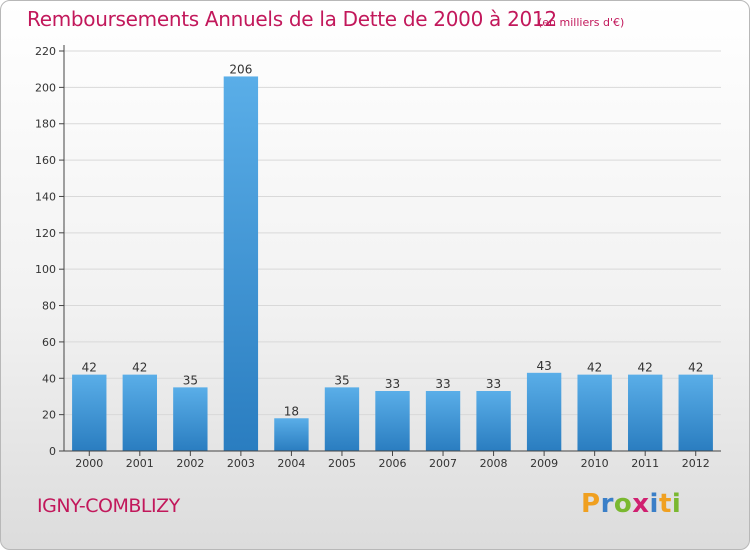 This screenshot has width=750, height=550. Describe the element at coordinates (443, 463) in the screenshot. I see `x-tick-label: 2007` at that location.